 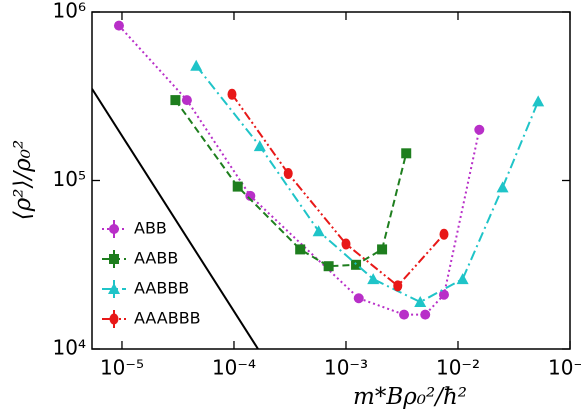 I want to click on x-tick-label: 10⁻⁵, so click(x=122, y=368).